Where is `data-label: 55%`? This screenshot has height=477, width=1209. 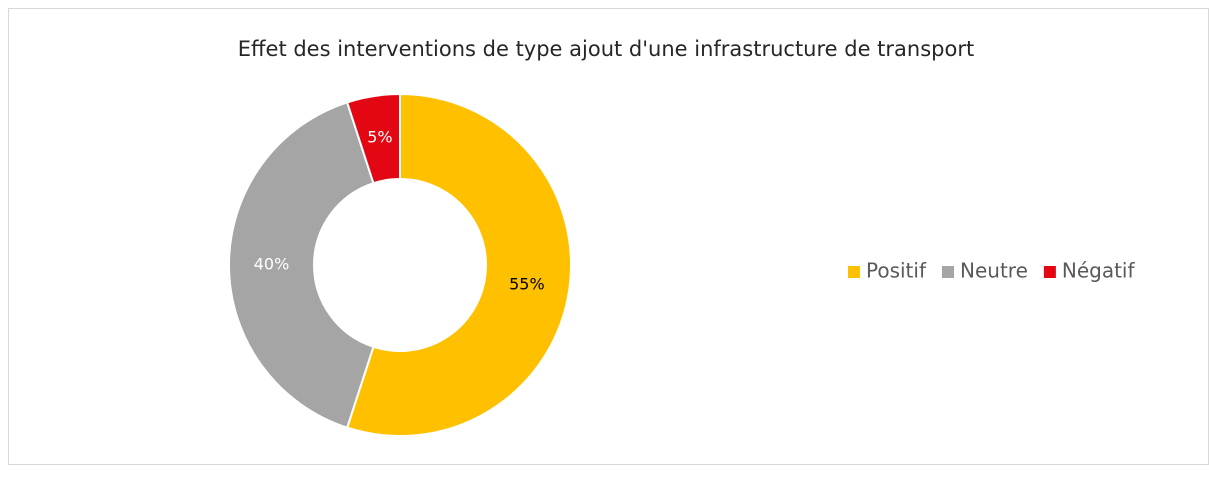
data-label: 55% is located at coordinates (527, 284).